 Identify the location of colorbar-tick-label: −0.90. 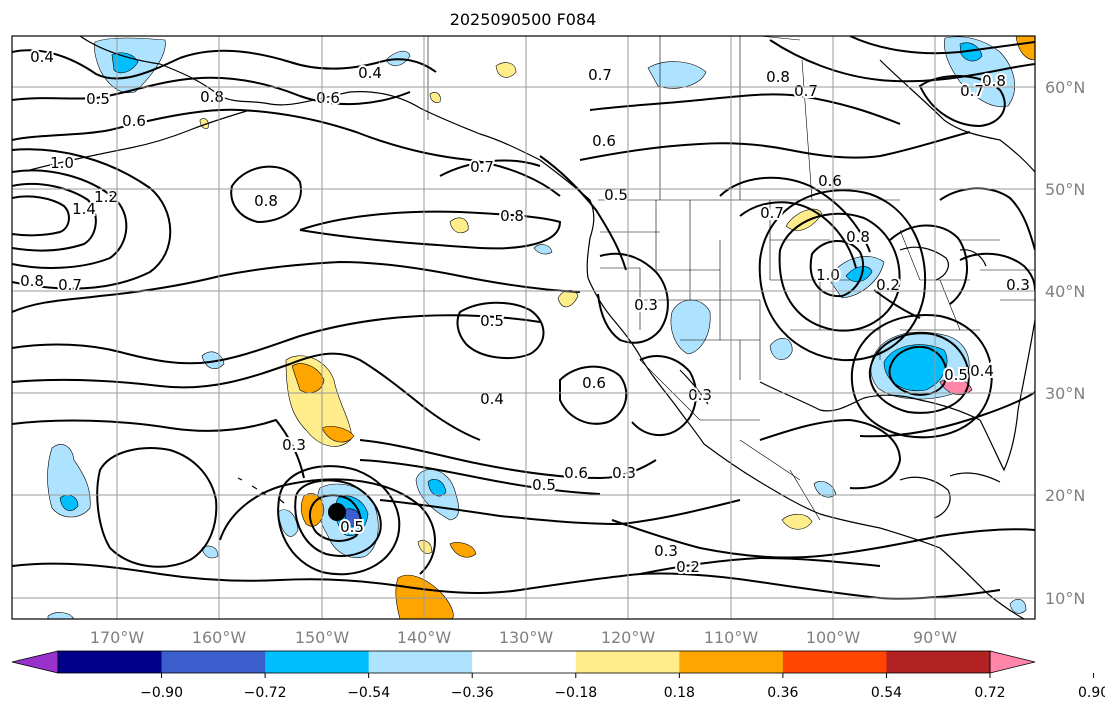
(161, 693).